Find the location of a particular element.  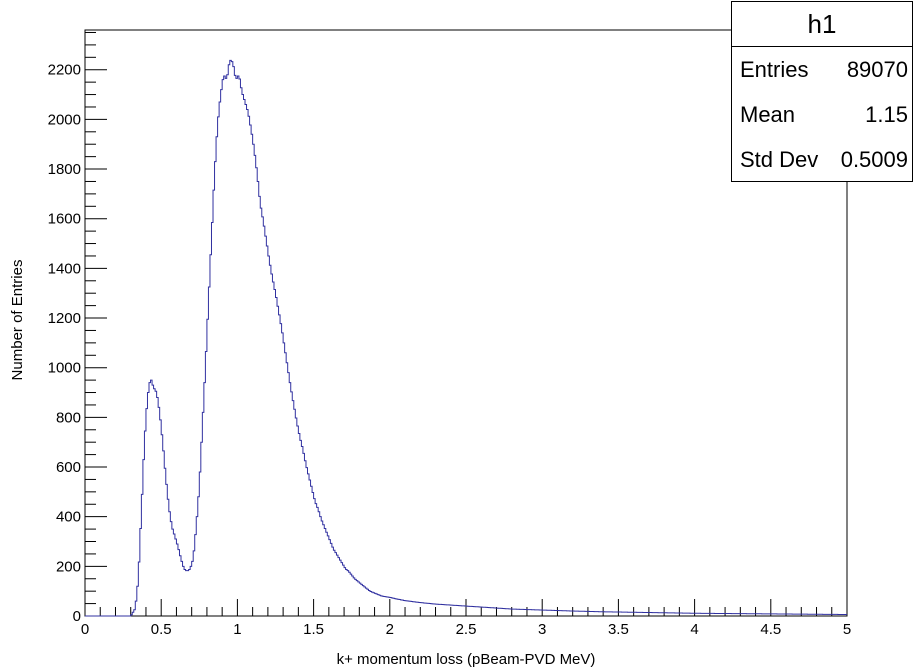

x-tick-label: 1 is located at coordinates (237, 629).